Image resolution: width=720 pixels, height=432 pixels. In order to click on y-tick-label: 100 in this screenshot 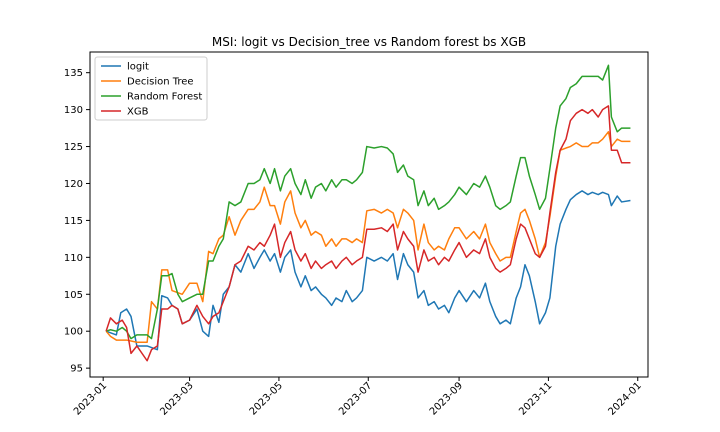, I will do `click(73, 332)`.